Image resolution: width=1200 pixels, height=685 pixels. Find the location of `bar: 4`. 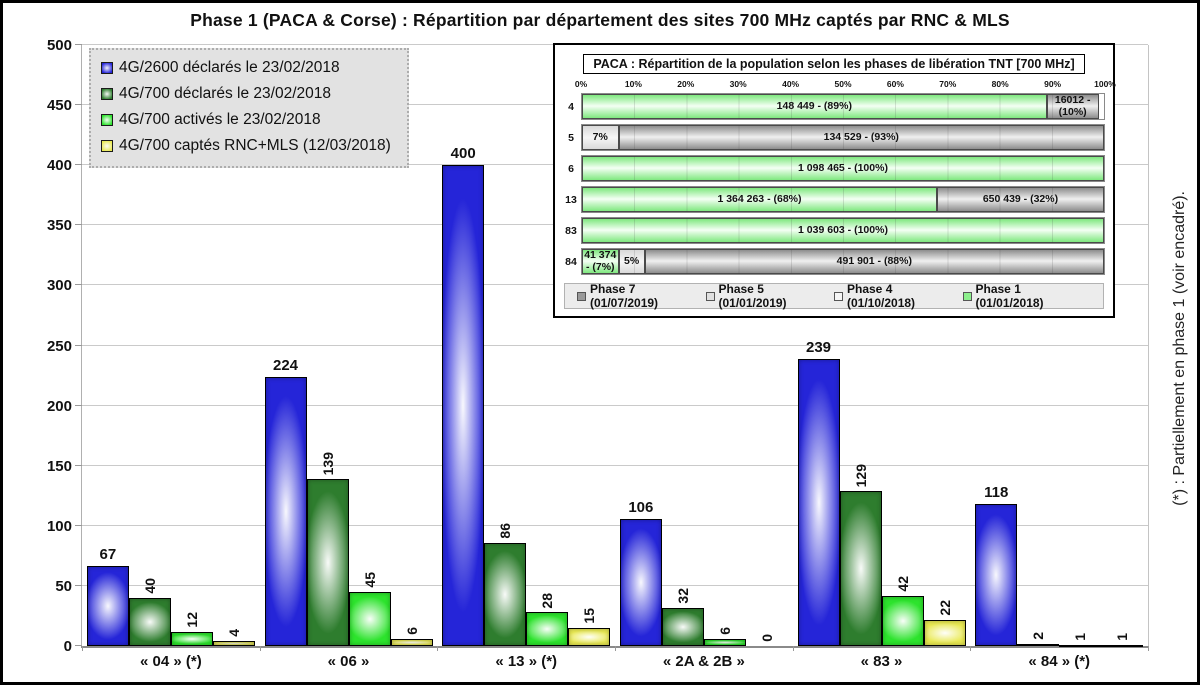

bar: 4 is located at coordinates (233, 637).